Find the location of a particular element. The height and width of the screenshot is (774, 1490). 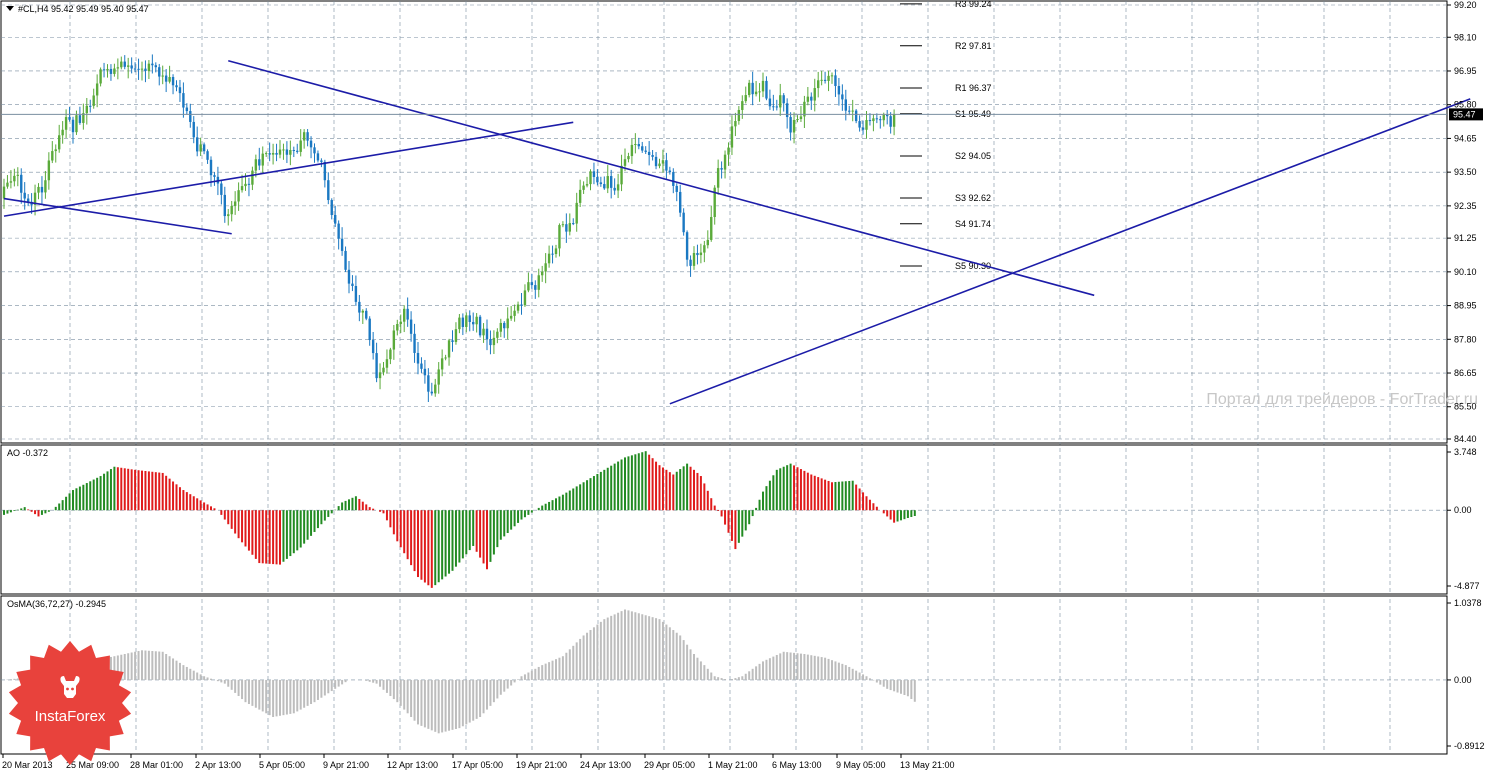

time-tick-label: 17 Apr 05:00 is located at coordinates (477, 765).